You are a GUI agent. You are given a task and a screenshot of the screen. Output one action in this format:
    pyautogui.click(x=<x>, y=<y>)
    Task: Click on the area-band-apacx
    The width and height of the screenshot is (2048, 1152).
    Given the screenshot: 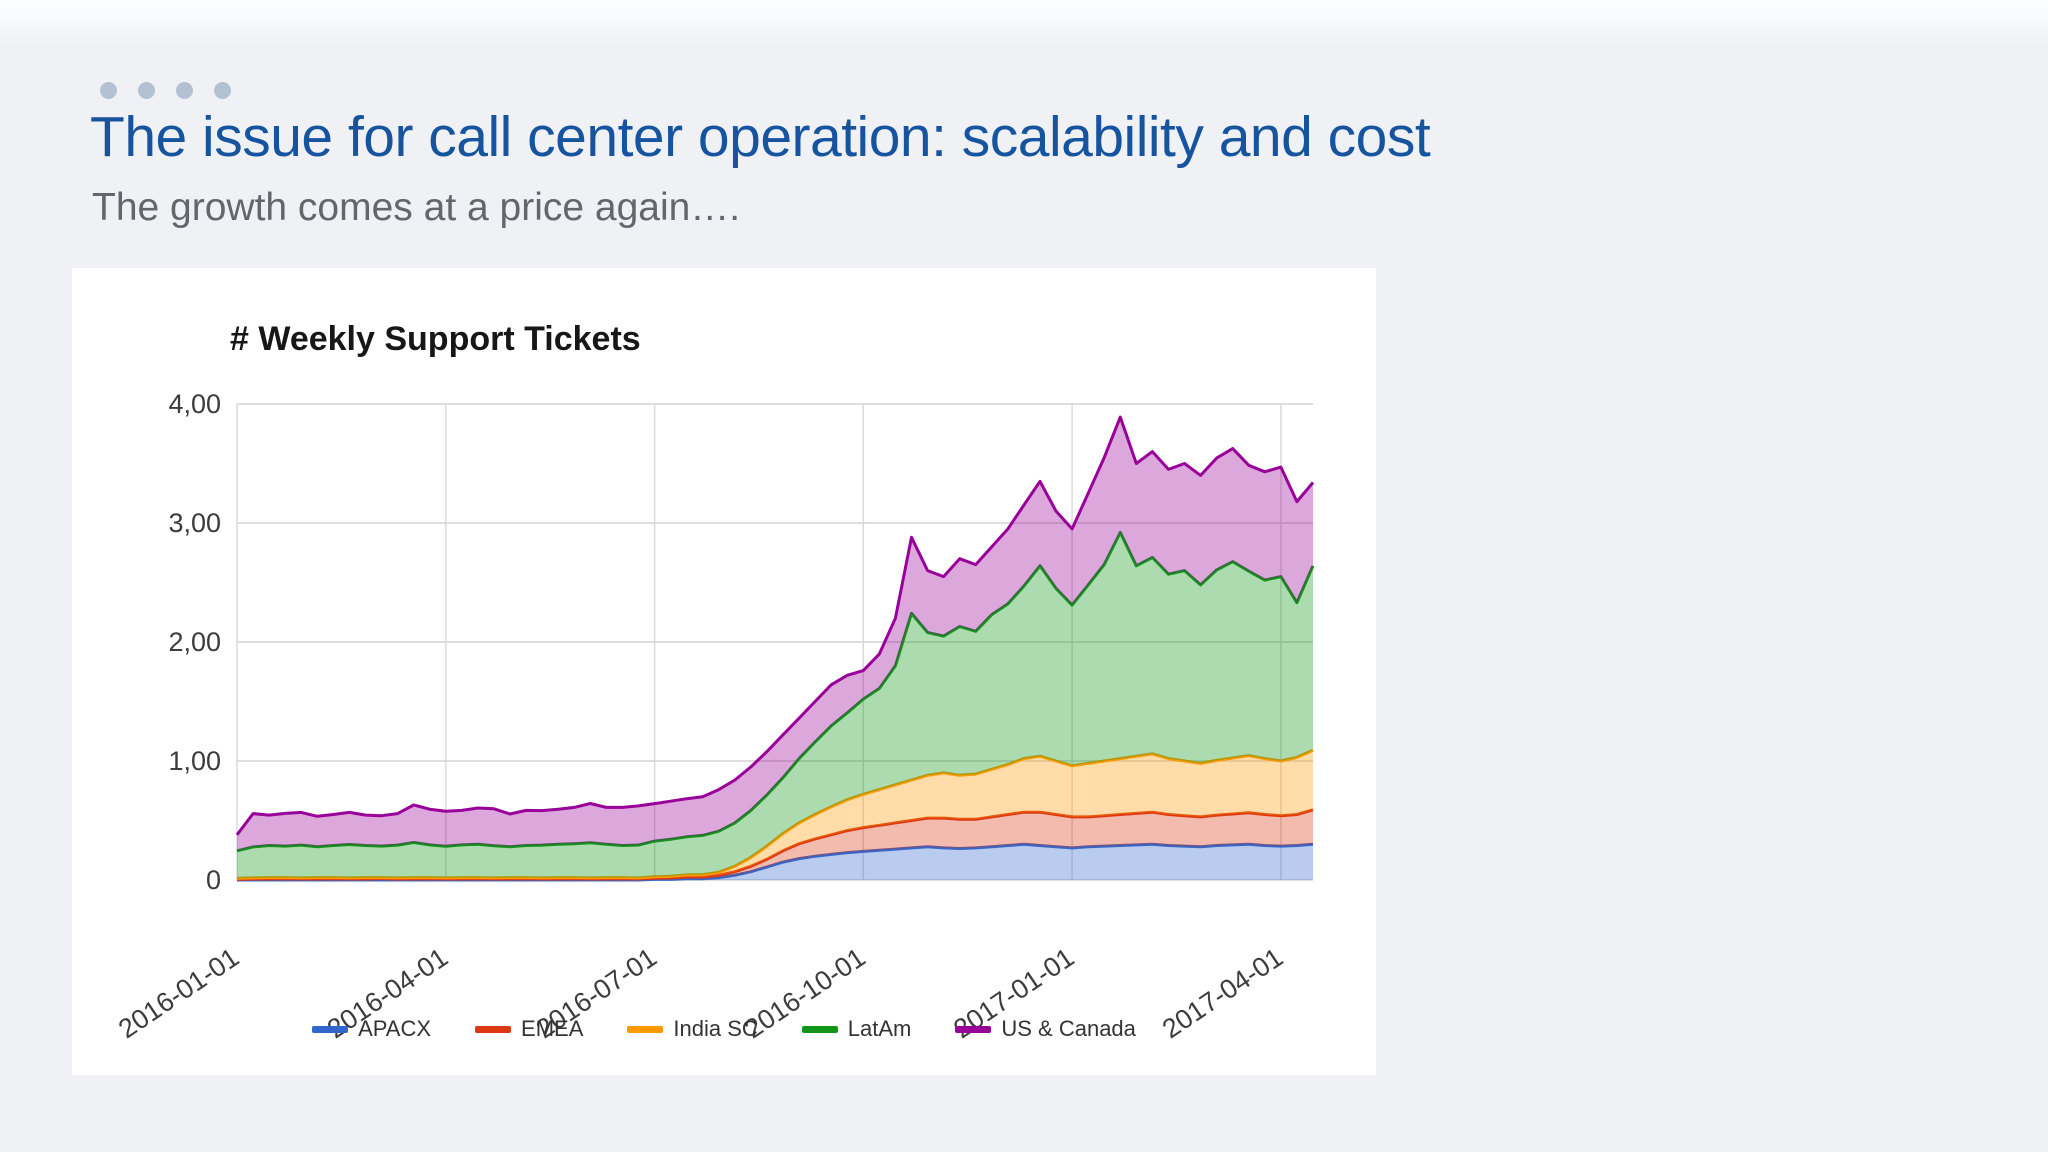 What is the action you would take?
    pyautogui.click(x=775, y=862)
    